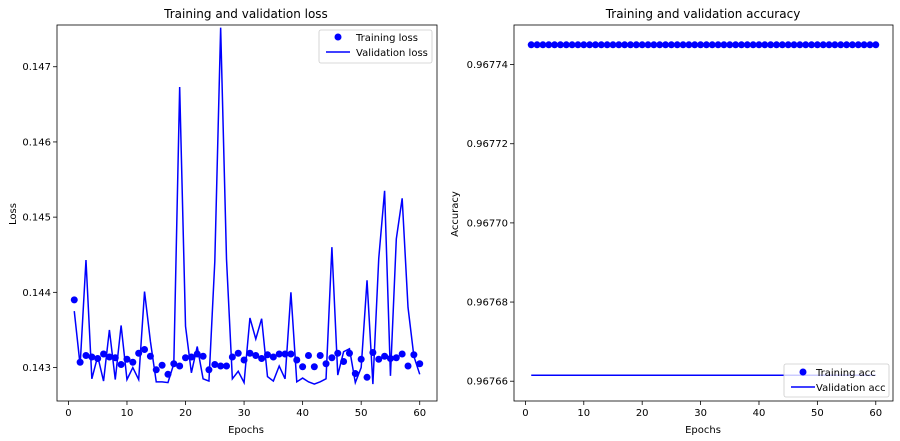 This screenshot has height=441, width=900. Describe the element at coordinates (487, 303) in the screenshot. I see `acc-ytick-label: 0.96768` at that location.